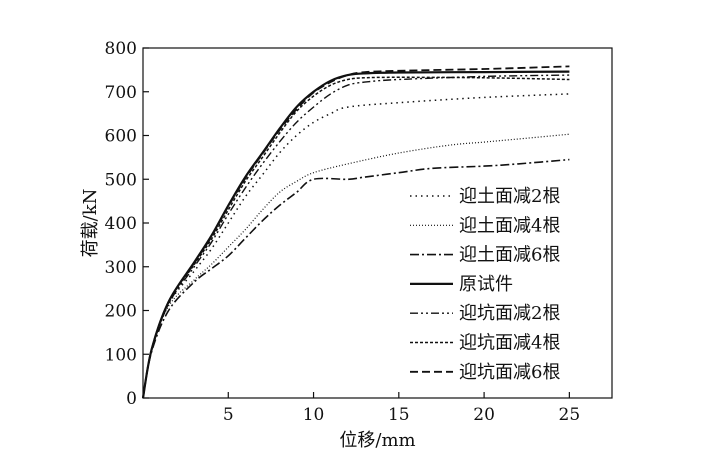 The width and height of the screenshot is (726, 459). I want to click on legend-label: 原试件, so click(486, 284).